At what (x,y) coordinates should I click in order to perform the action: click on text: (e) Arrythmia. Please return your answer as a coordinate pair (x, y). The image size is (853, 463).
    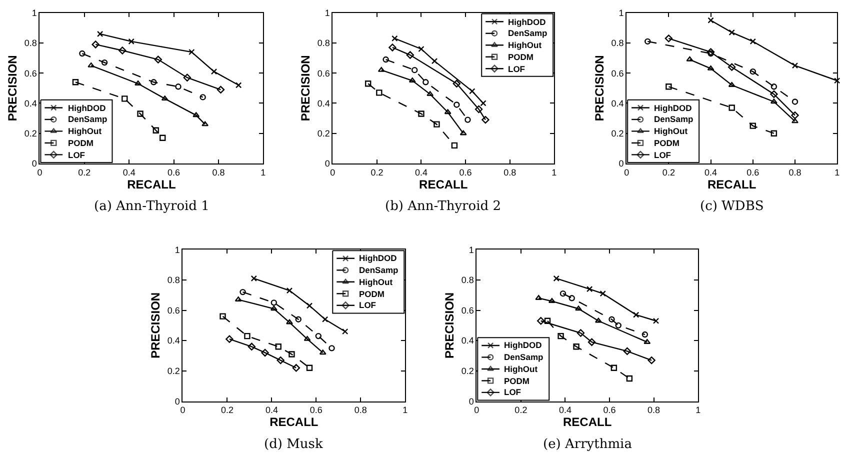
    Looking at the image, I should click on (587, 444).